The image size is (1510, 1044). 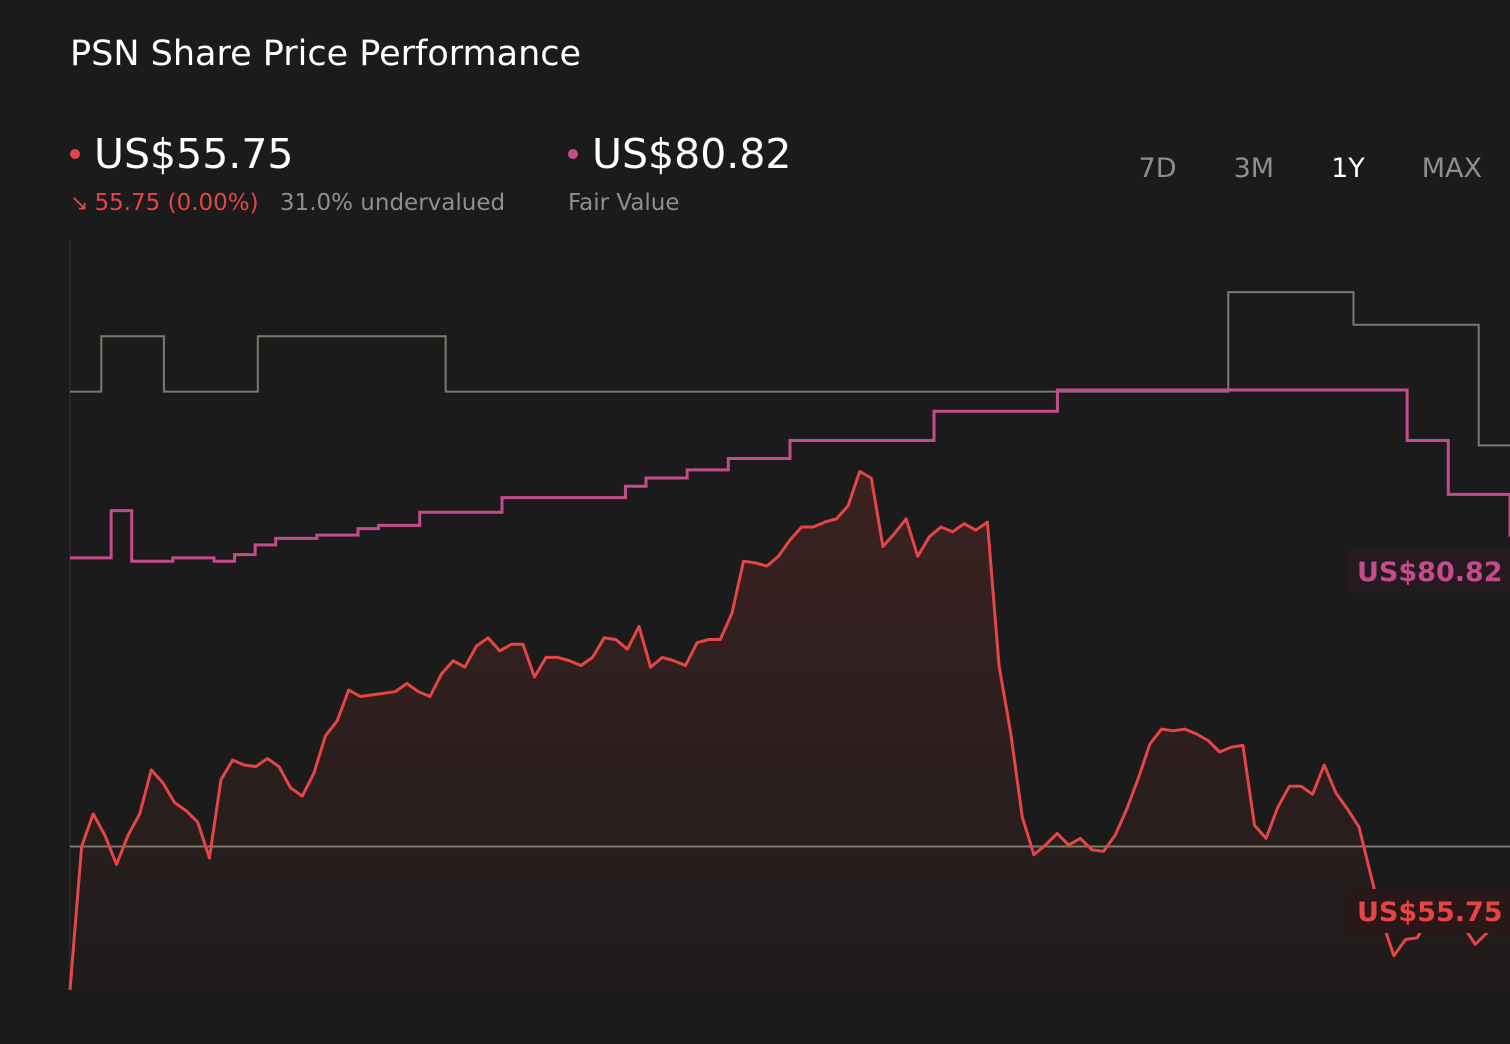 What do you see at coordinates (1157, 168) in the screenshot?
I see `tab-7d: 7D` at bounding box center [1157, 168].